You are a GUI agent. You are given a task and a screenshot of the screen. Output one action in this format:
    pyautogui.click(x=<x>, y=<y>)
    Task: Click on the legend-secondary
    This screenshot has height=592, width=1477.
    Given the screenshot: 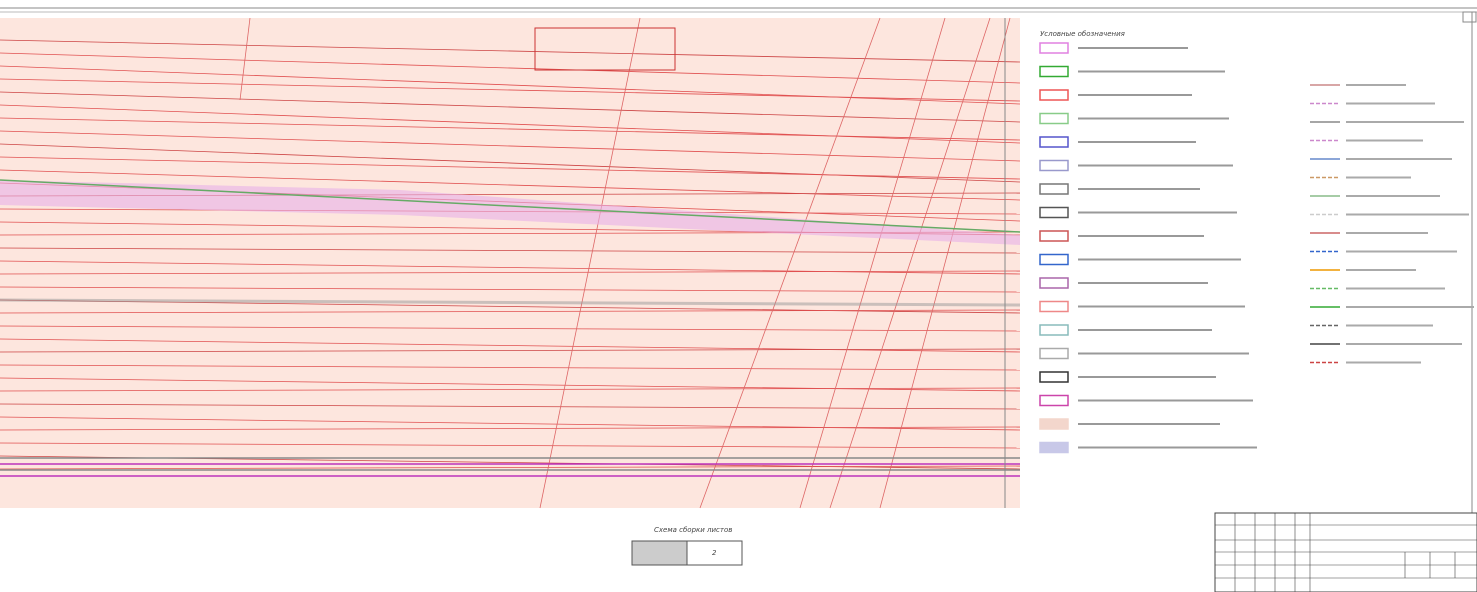 What is the action you would take?
    pyautogui.click(x=1392, y=224)
    